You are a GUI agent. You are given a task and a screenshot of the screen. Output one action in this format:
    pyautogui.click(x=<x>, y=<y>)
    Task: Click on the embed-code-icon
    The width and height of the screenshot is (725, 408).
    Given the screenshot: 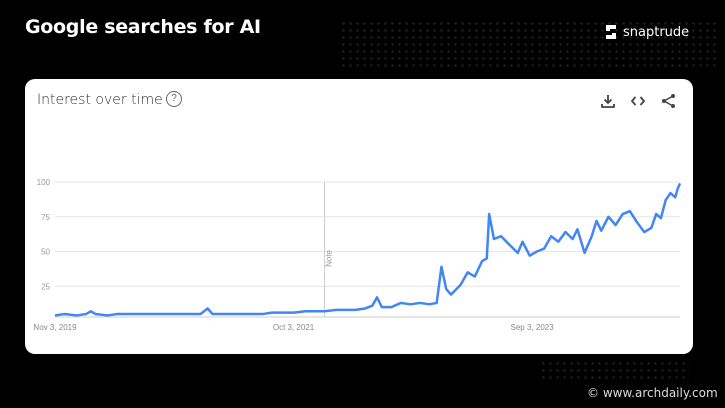 What is the action you would take?
    pyautogui.click(x=638, y=101)
    